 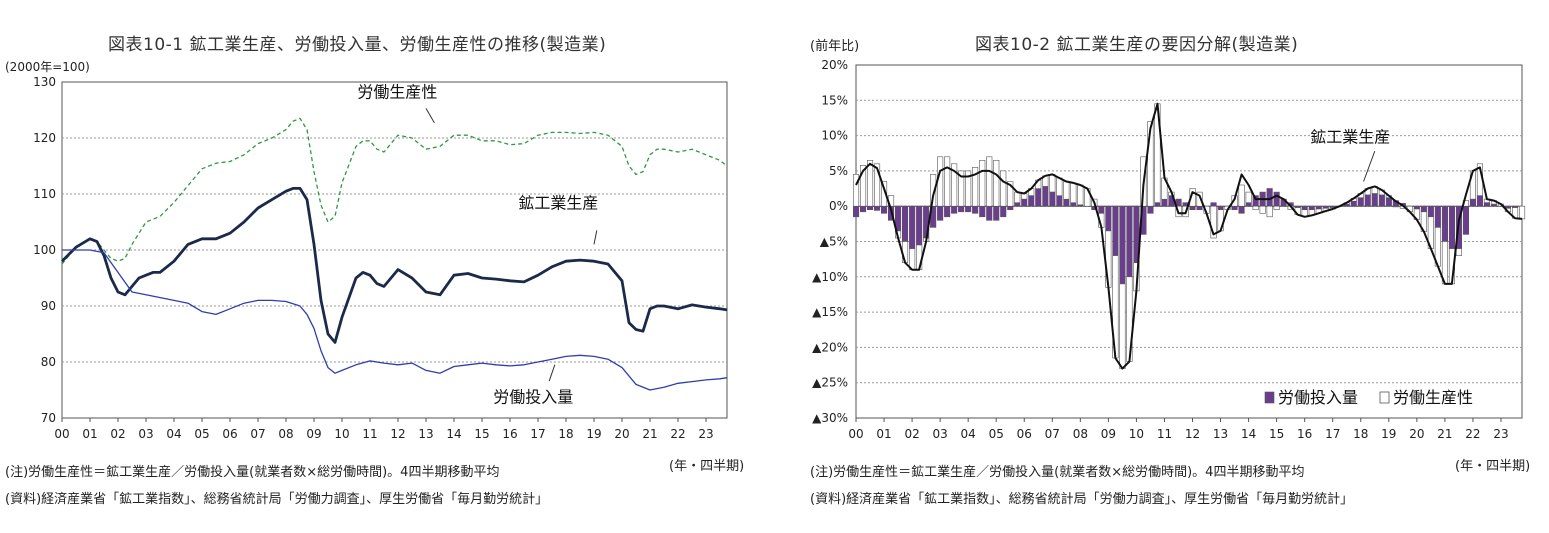 I want to click on x-tick-label: 06, so click(x=1024, y=434).